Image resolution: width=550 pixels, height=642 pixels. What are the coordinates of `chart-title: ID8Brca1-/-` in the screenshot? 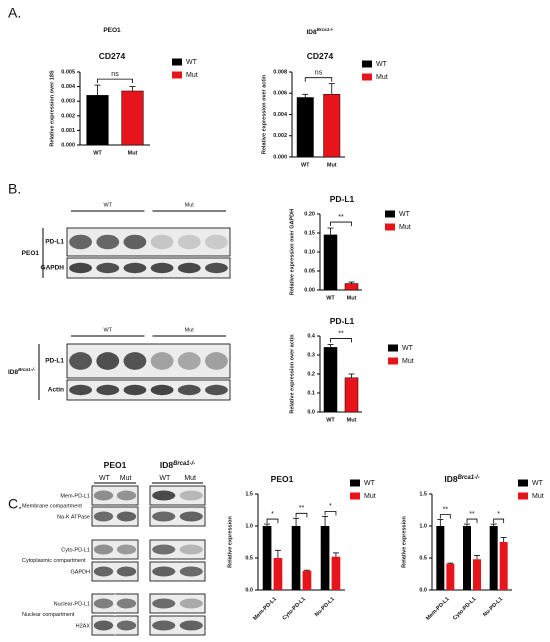 It's located at (461, 479).